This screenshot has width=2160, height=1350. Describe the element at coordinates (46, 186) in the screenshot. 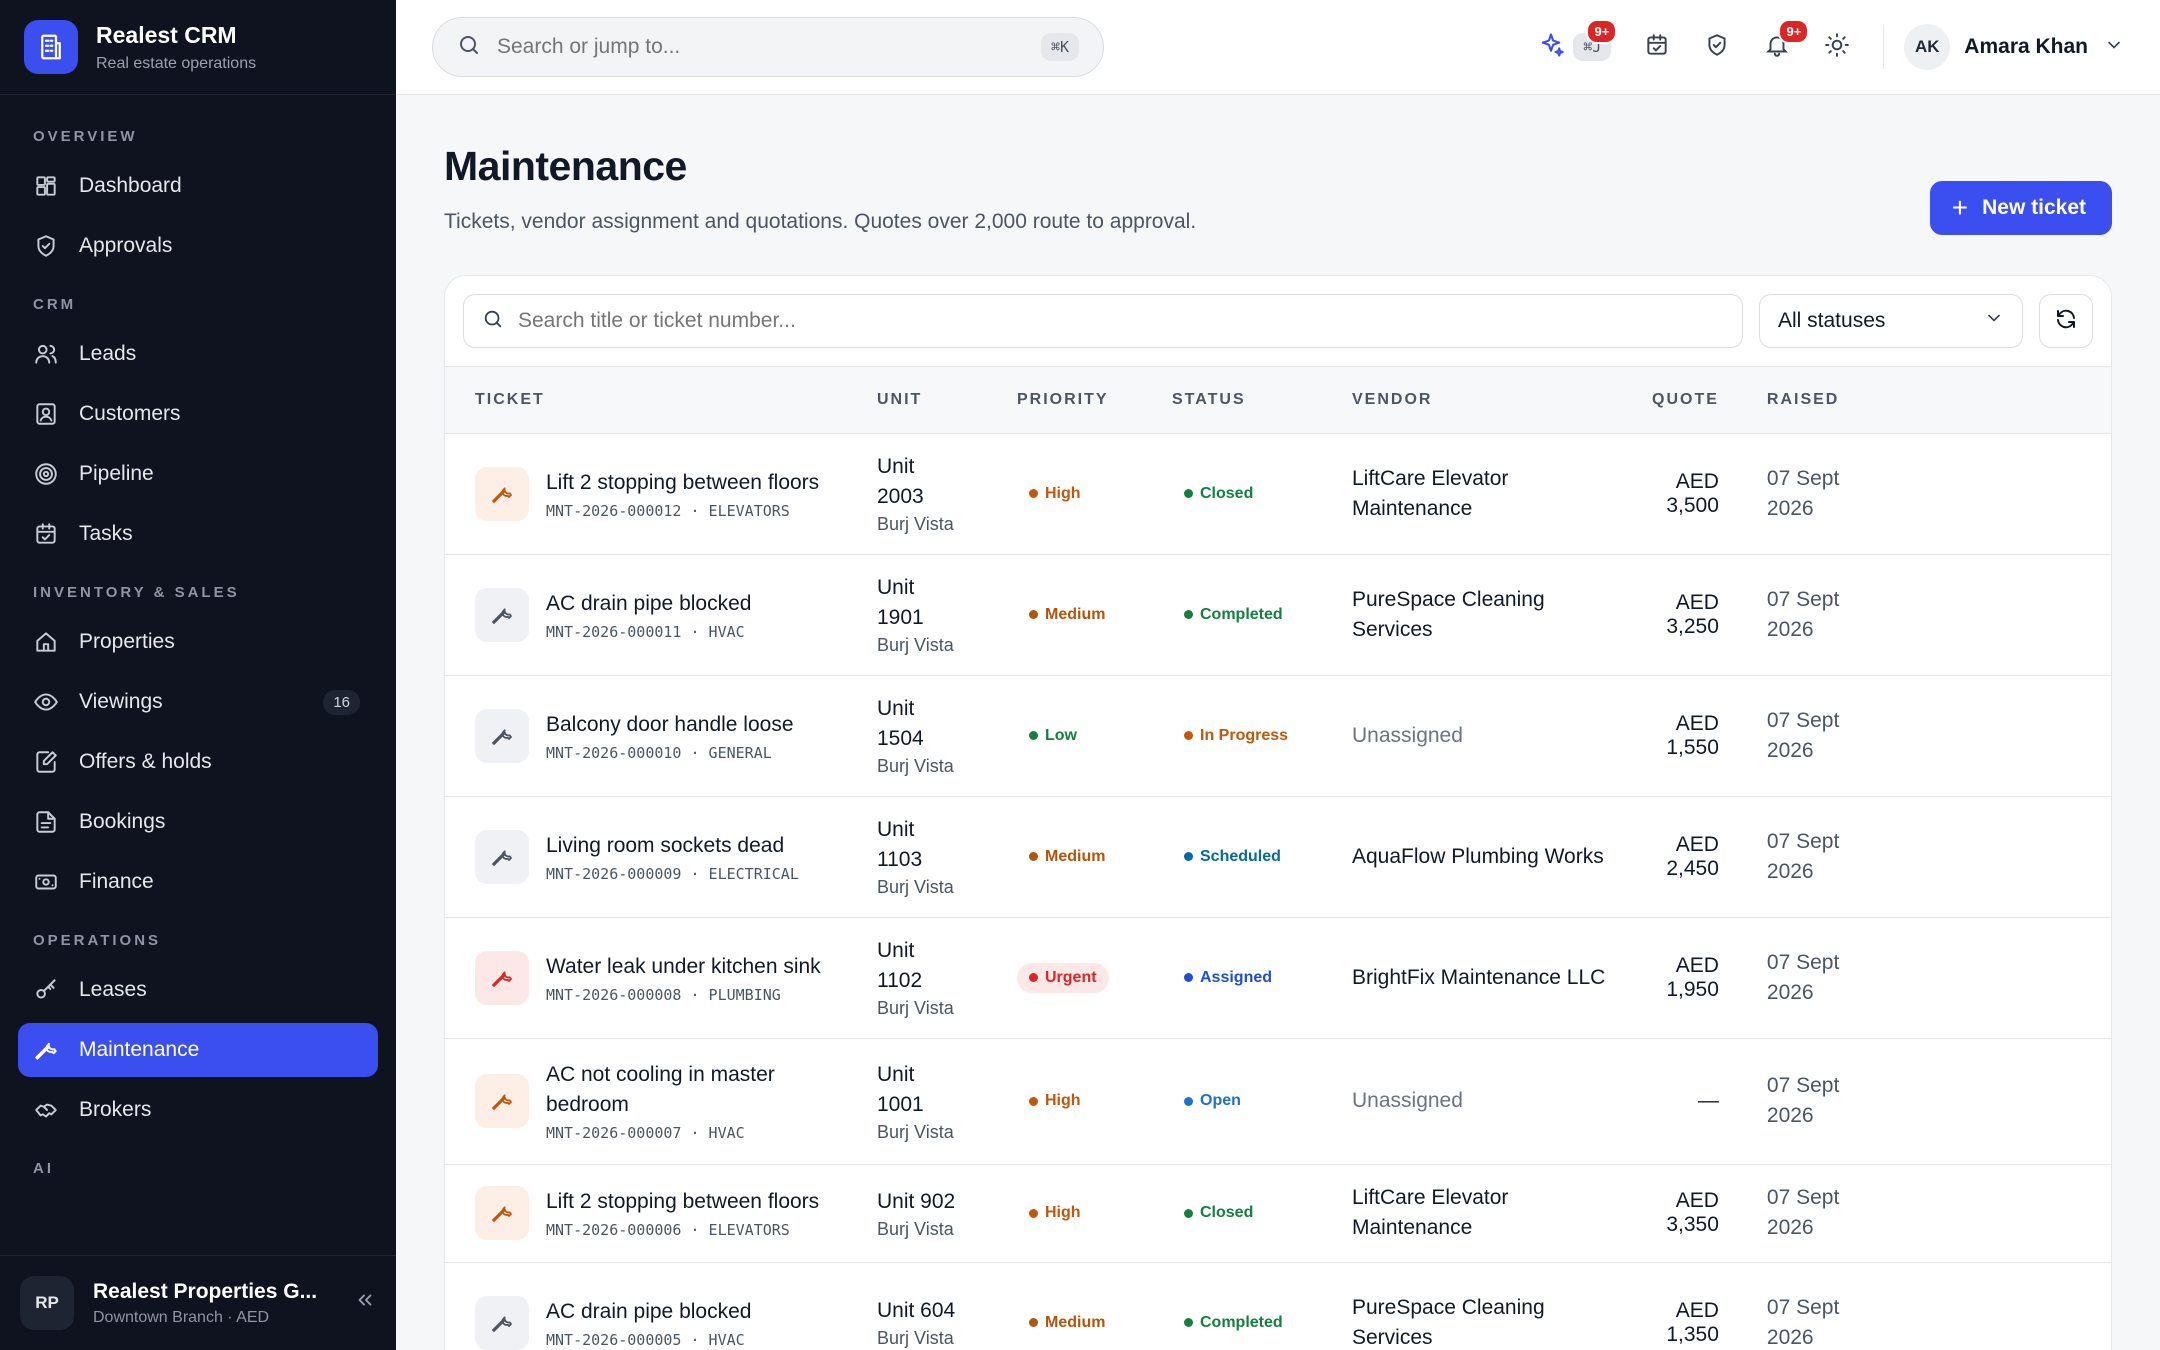

I see `dashboard-icon` at that location.